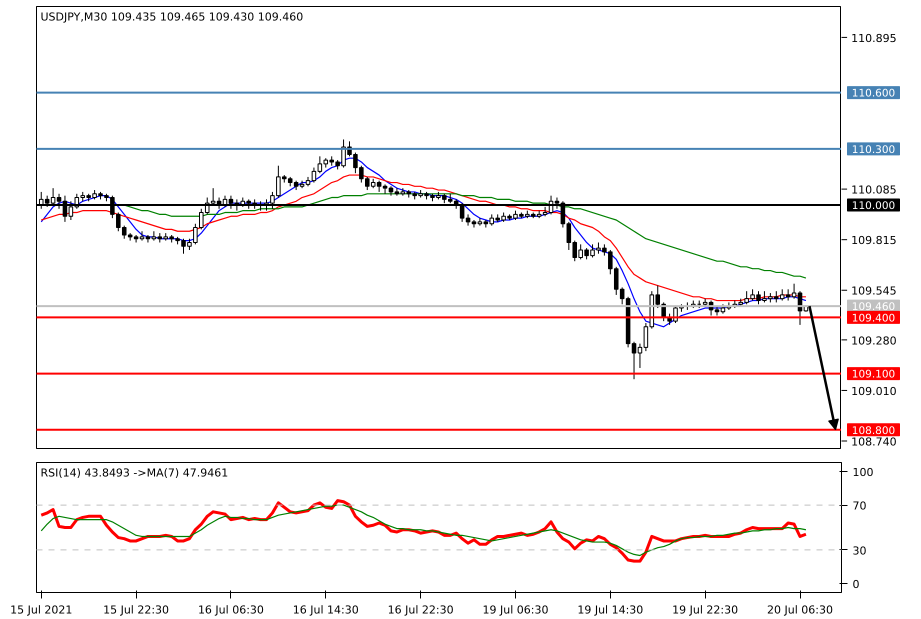  What do you see at coordinates (705, 610) in the screenshot?
I see `x-tick-label: 19 Jul 22:30` at bounding box center [705, 610].